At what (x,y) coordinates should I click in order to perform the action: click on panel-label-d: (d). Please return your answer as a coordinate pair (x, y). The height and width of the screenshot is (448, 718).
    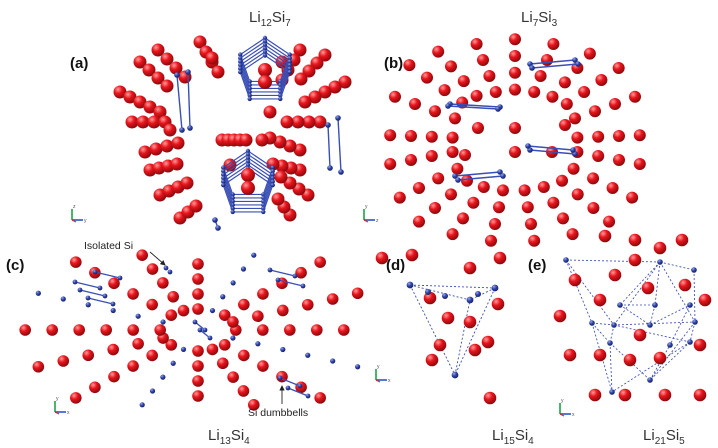
    Looking at the image, I should click on (395, 265).